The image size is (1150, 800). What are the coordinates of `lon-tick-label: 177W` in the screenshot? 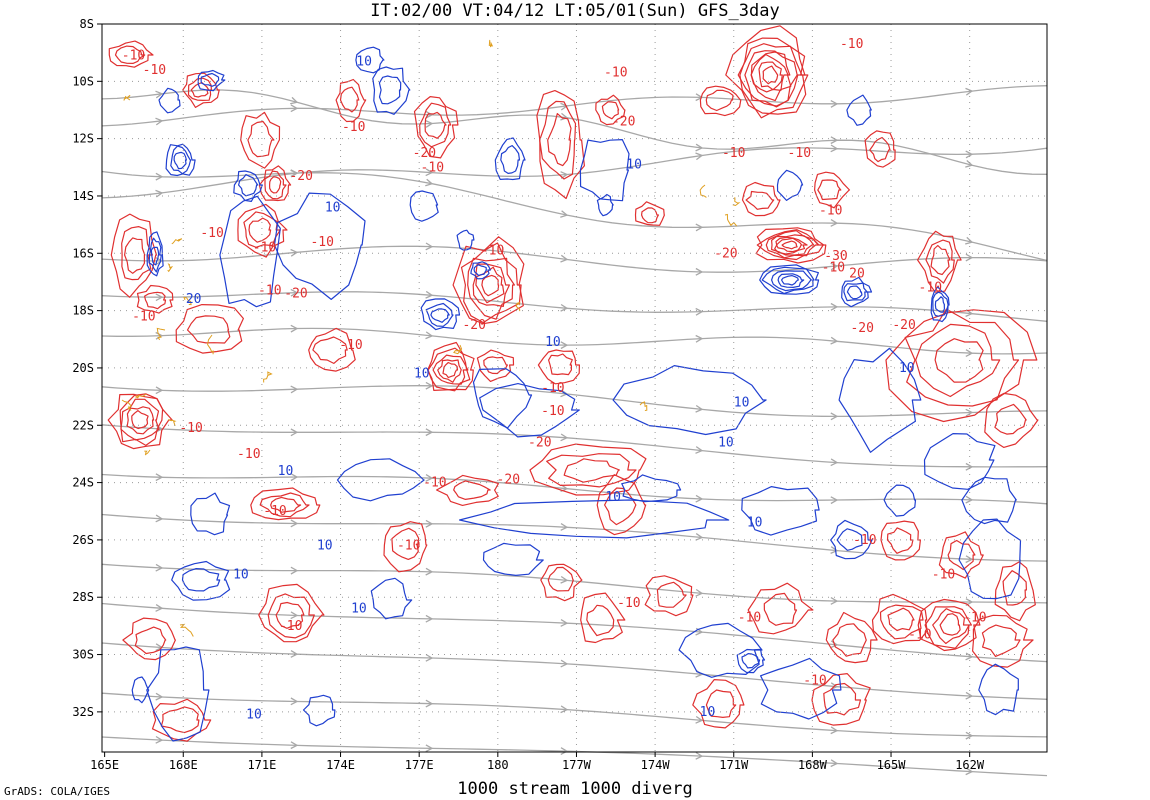 It's located at (577, 765).